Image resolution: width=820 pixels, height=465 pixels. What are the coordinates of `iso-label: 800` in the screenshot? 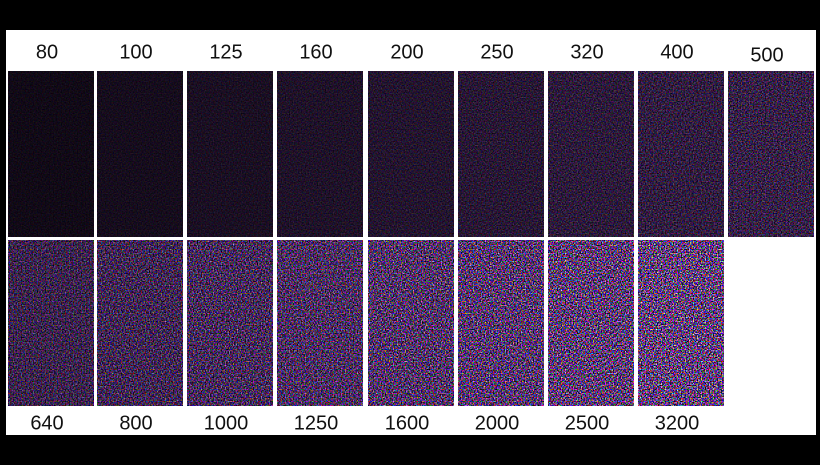 It's located at (135, 423).